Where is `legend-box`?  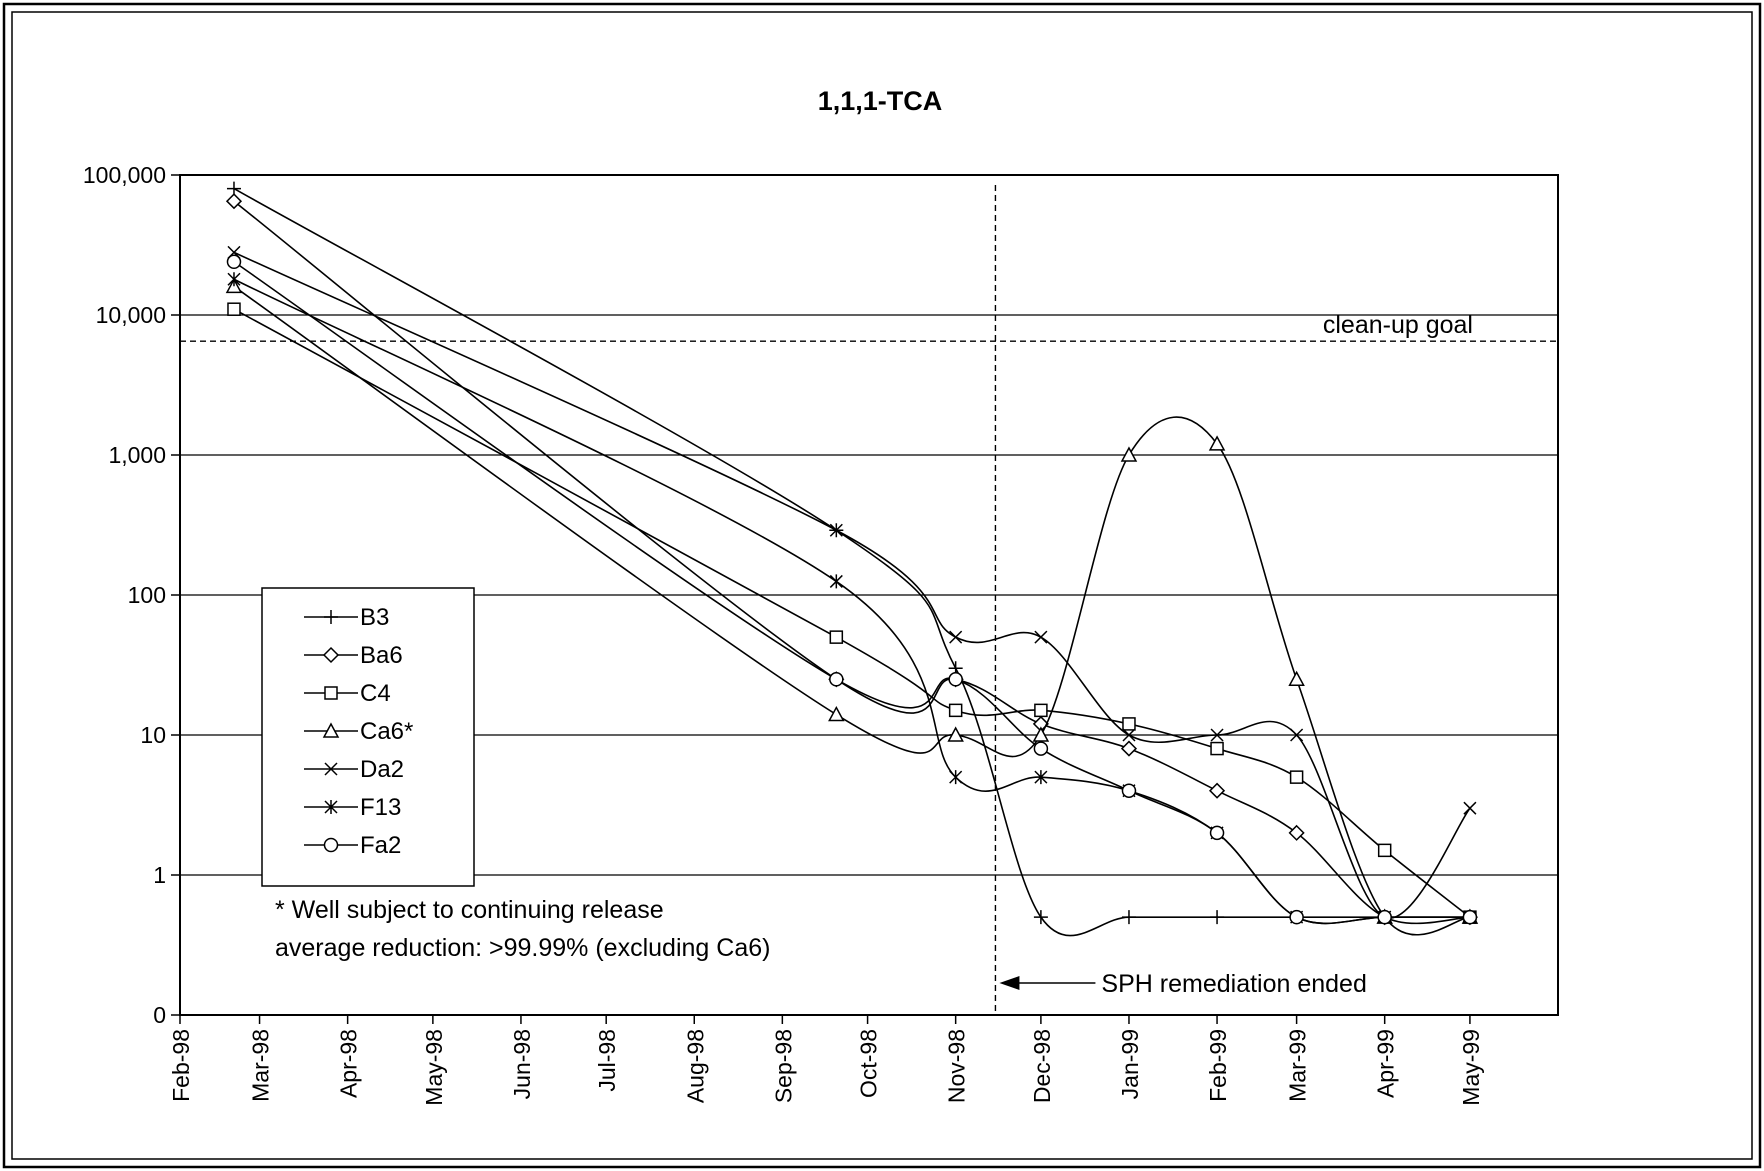 legend-box is located at coordinates (368, 737).